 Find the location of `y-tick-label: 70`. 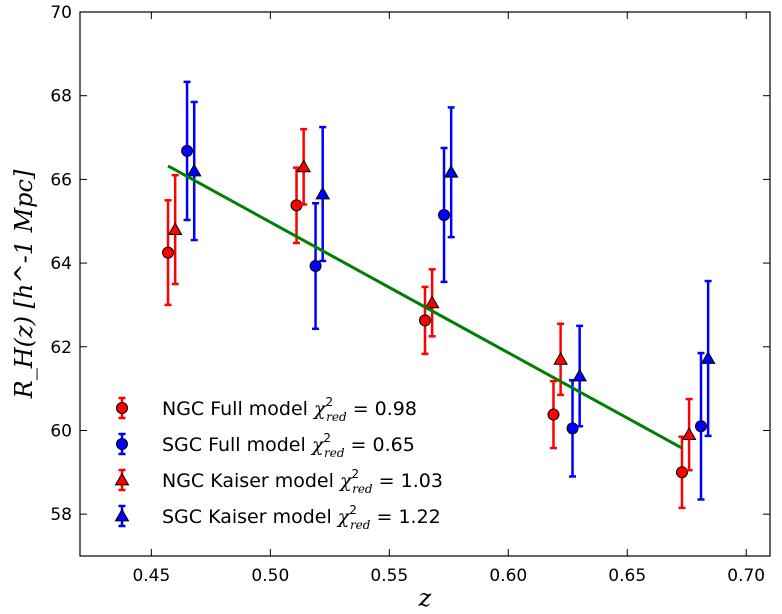

y-tick-label: 70 is located at coordinates (61, 13).